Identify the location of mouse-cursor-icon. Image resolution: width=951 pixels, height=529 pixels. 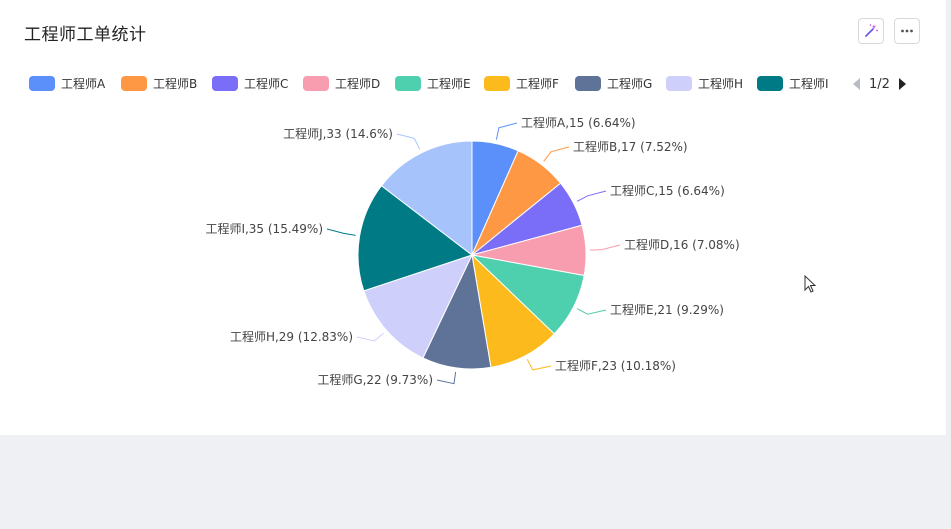
(810, 284).